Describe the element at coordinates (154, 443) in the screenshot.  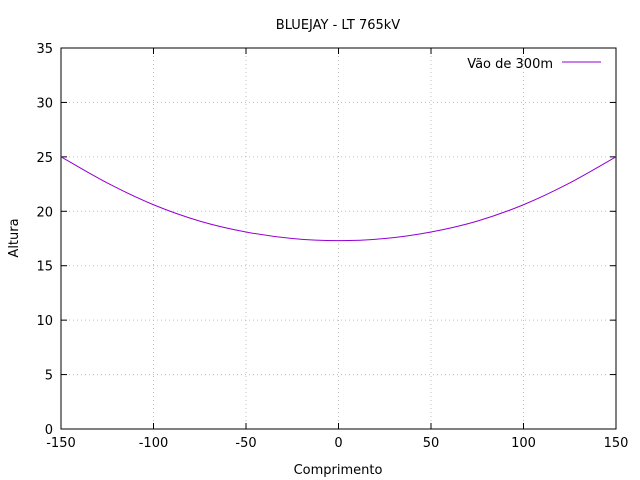
I see `x-tick-label: -100` at that location.